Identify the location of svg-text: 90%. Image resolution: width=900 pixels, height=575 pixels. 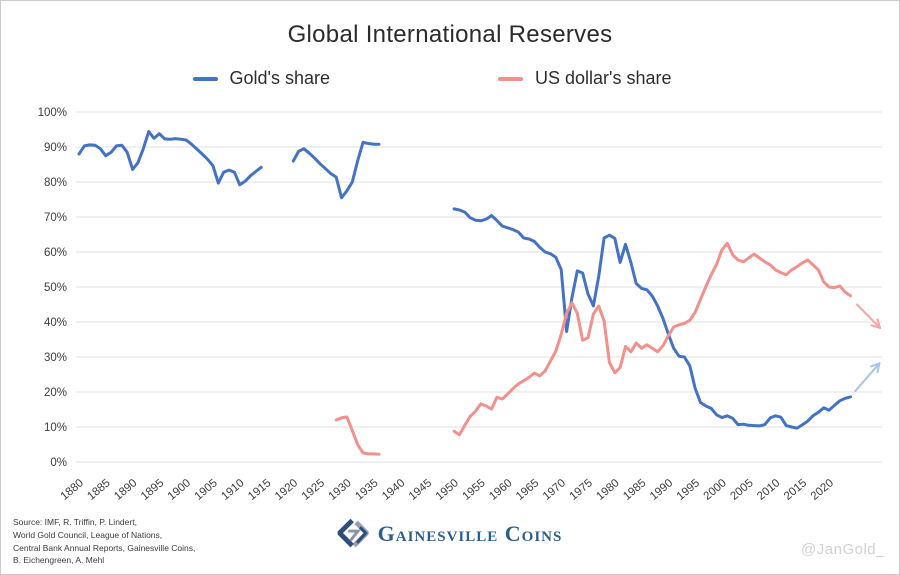
(55, 148).